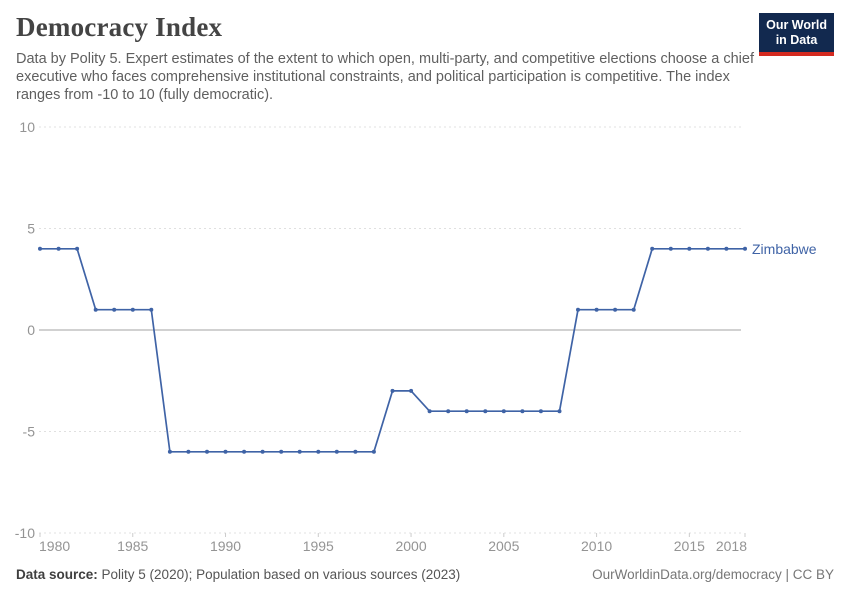 The image size is (850, 600). What do you see at coordinates (119, 27) in the screenshot?
I see `chart-title: Democracy Index` at bounding box center [119, 27].